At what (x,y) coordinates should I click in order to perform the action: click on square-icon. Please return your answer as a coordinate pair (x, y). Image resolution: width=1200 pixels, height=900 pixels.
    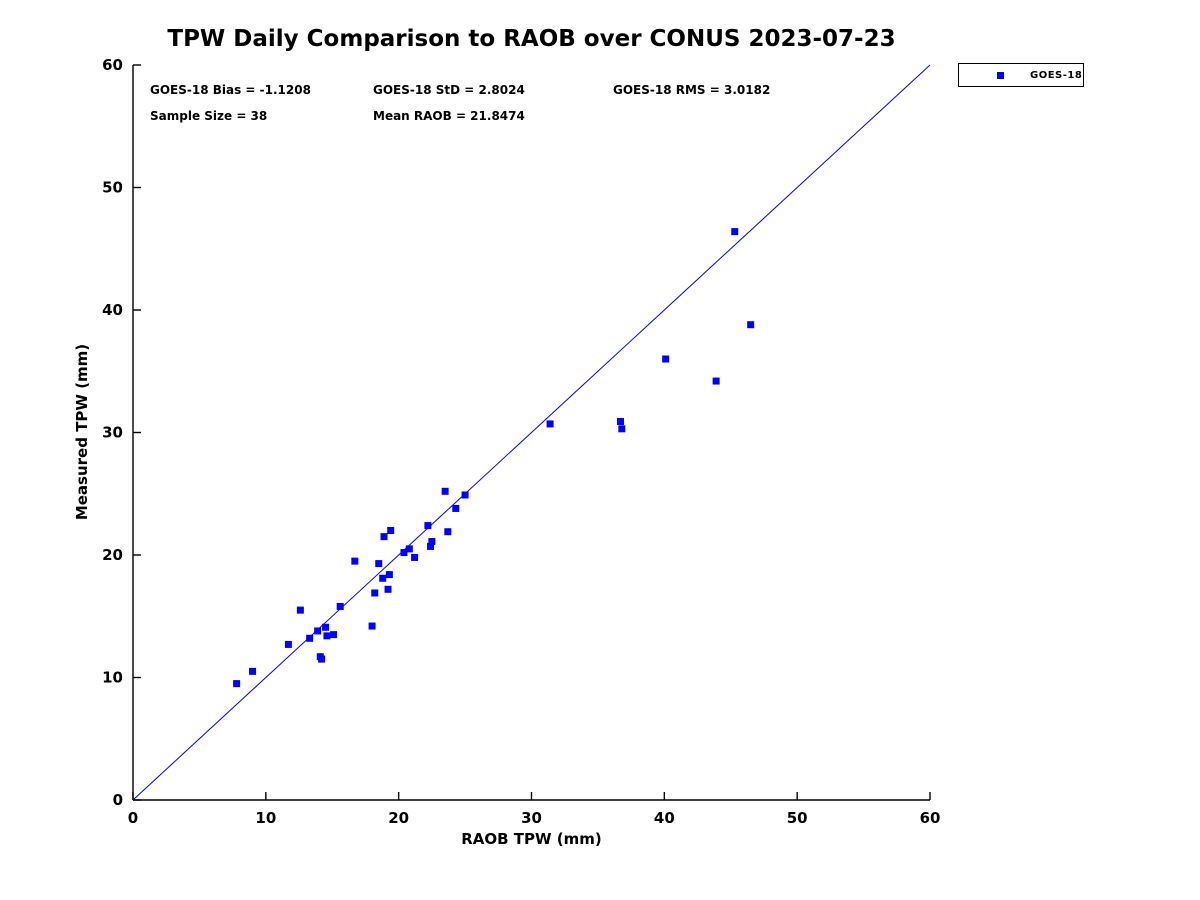
    Looking at the image, I should click on (1000, 75).